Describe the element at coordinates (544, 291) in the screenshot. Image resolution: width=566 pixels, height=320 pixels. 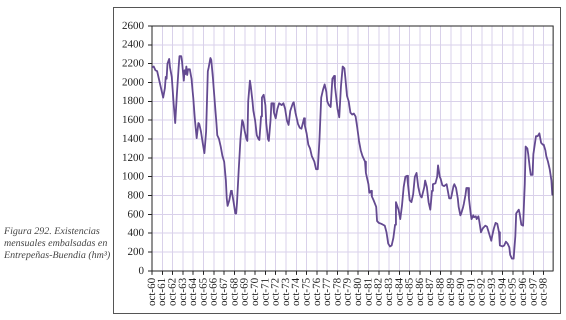
I see `x-tick-label: oct-98` at that location.